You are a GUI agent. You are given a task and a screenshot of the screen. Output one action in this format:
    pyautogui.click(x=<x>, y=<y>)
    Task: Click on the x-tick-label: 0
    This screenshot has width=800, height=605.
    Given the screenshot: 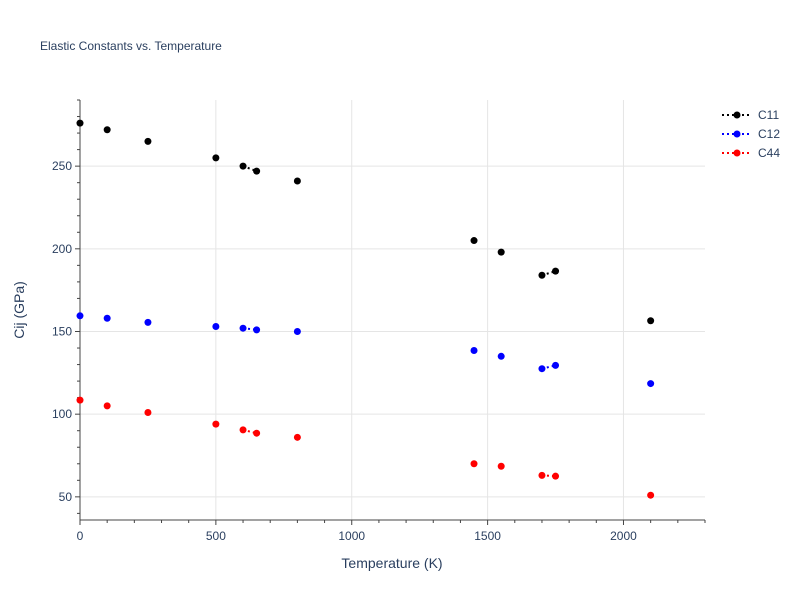 What is the action you would take?
    pyautogui.click(x=80, y=536)
    